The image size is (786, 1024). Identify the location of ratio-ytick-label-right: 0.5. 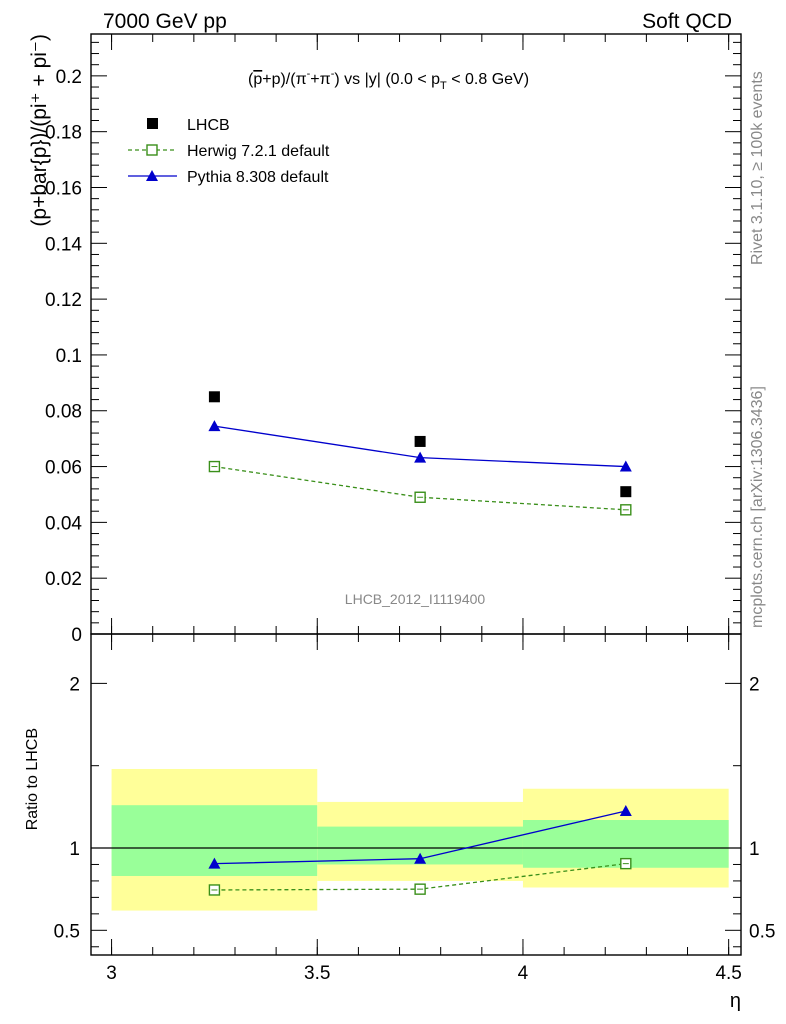
(762, 931).